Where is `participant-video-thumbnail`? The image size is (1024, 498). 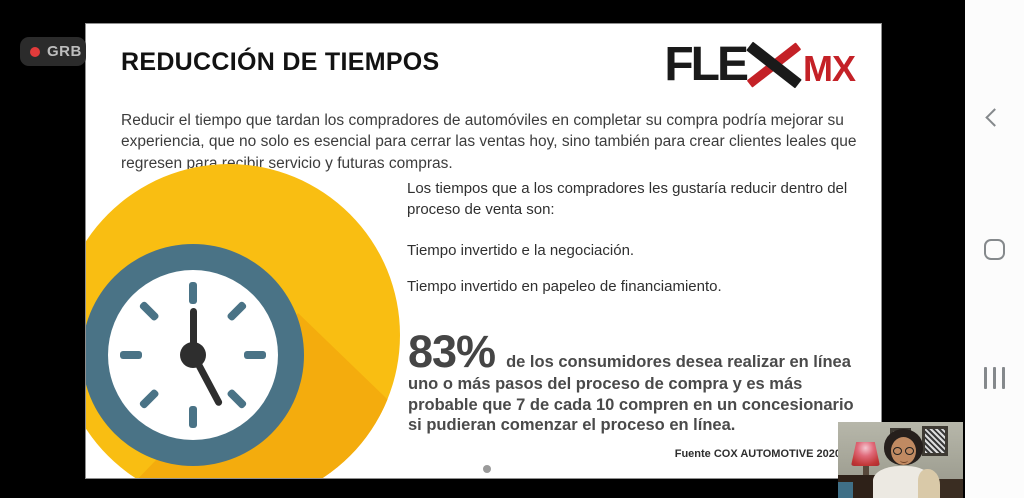 participant-video-thumbnail is located at coordinates (900, 460).